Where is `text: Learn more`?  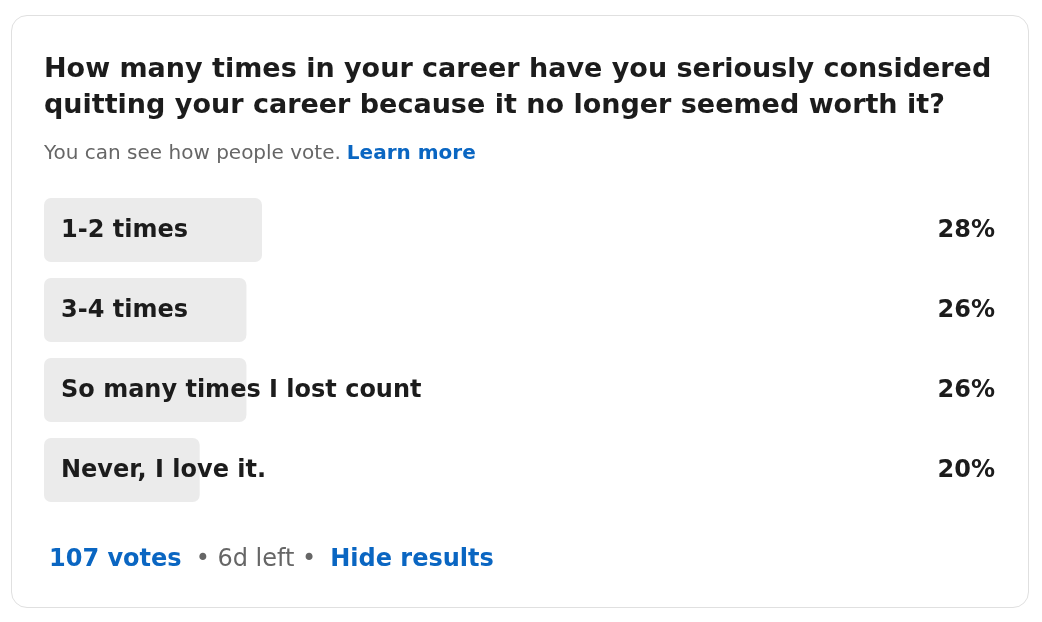
text: Learn more is located at coordinates (411, 152).